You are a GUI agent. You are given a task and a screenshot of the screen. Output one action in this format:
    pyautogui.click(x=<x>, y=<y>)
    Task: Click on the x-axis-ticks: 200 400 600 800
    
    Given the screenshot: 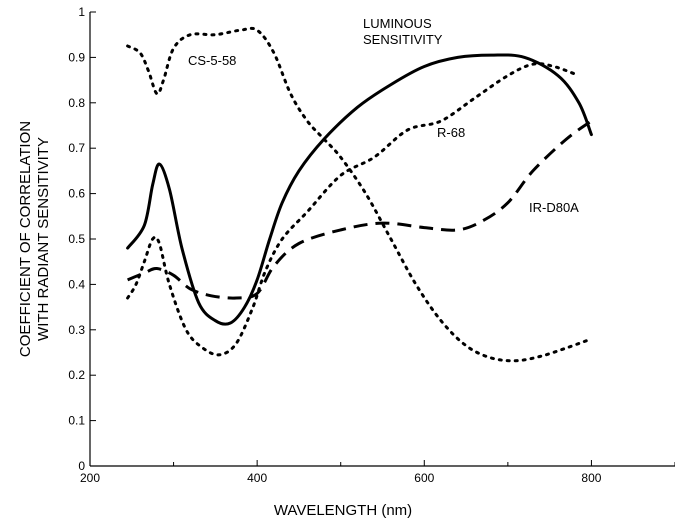 What is the action you would take?
    pyautogui.click(x=377, y=472)
    